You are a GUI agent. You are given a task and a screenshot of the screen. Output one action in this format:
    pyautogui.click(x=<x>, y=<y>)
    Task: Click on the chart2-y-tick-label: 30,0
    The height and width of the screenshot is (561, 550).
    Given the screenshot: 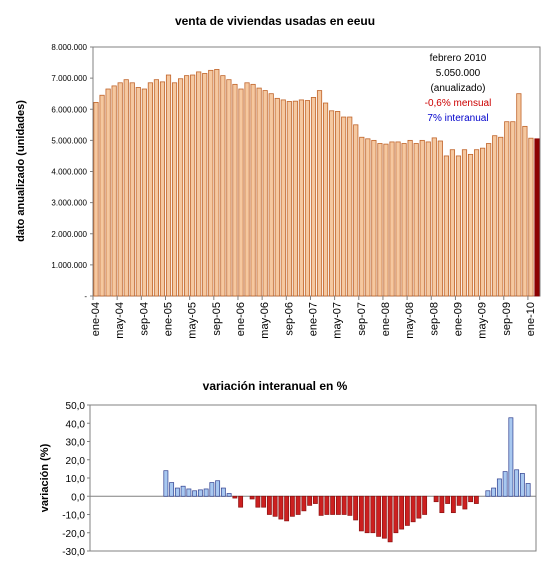 What is the action you would take?
    pyautogui.click(x=76, y=443)
    